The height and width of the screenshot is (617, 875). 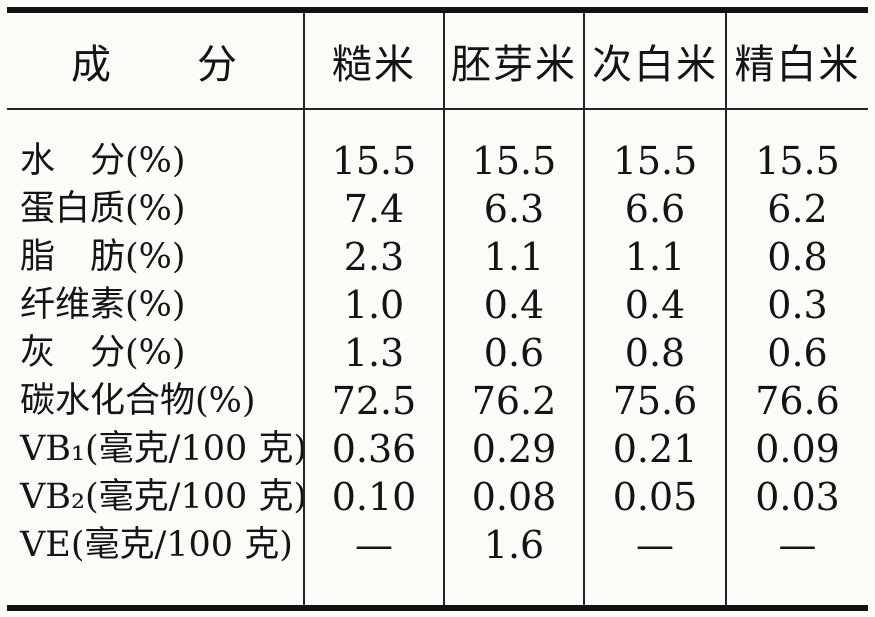 I want to click on value-cell: 75.6, so click(x=655, y=401).